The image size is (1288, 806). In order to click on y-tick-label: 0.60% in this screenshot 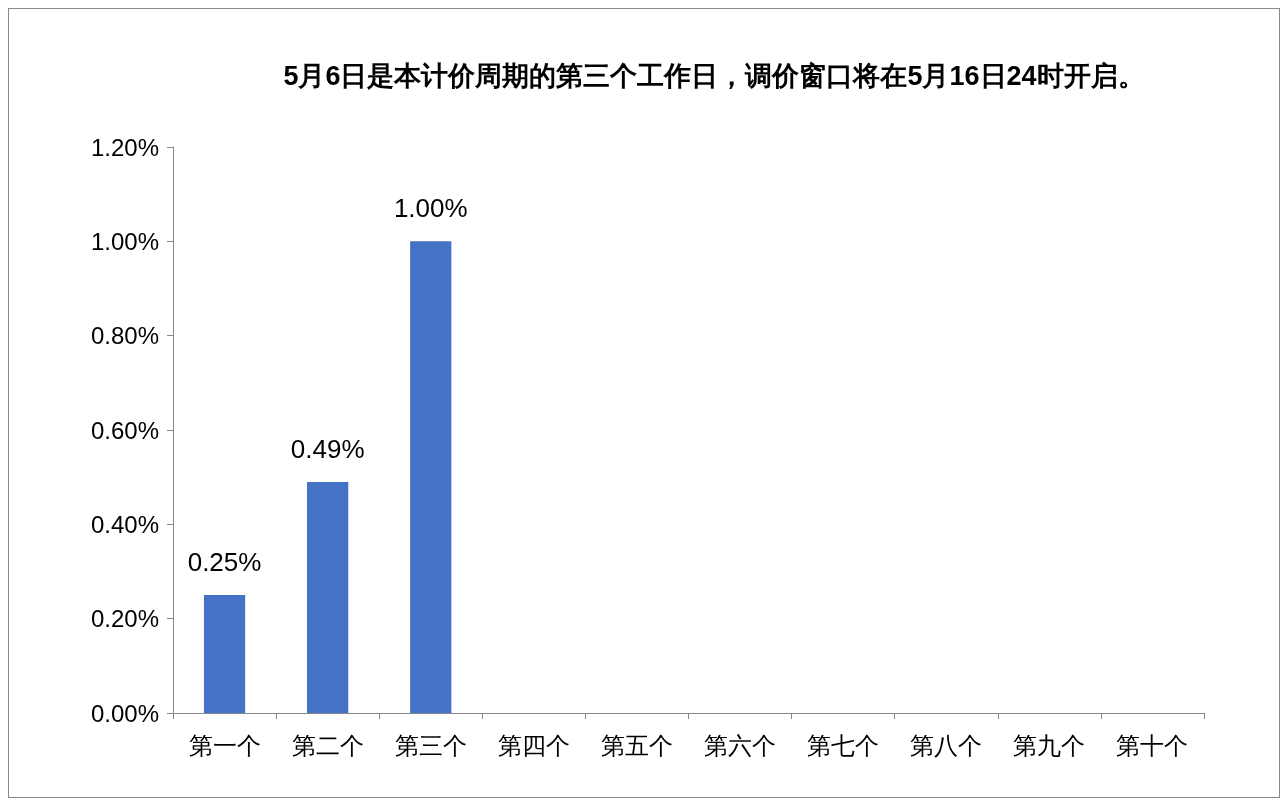, I will do `click(124, 430)`.